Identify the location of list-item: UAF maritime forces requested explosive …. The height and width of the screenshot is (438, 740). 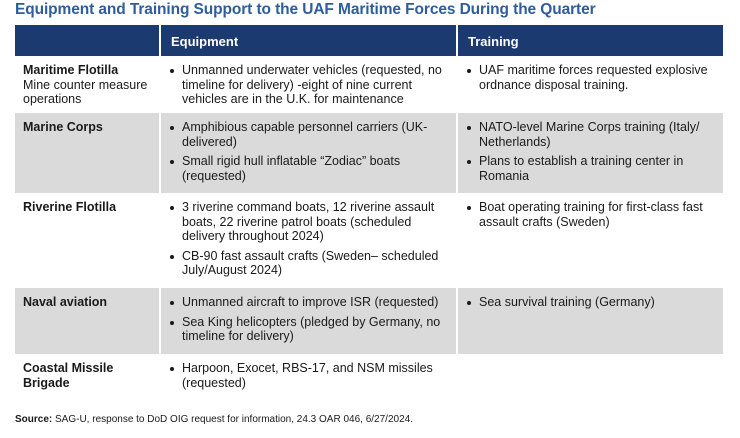
(591, 77).